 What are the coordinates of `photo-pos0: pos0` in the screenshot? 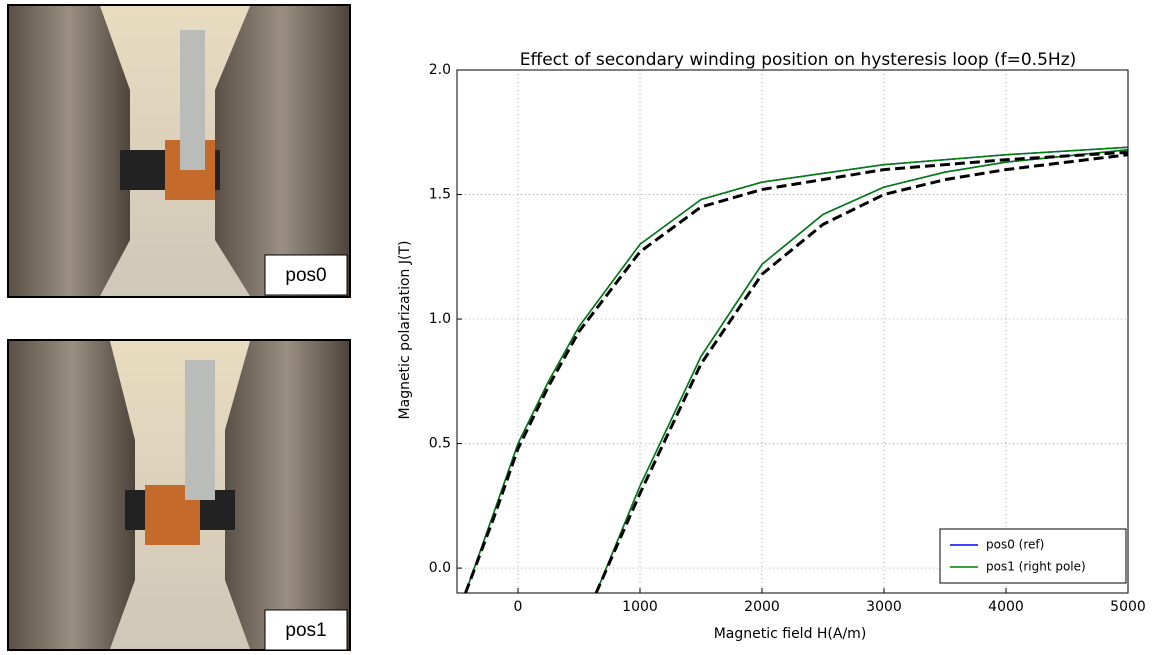 It's located at (179, 151).